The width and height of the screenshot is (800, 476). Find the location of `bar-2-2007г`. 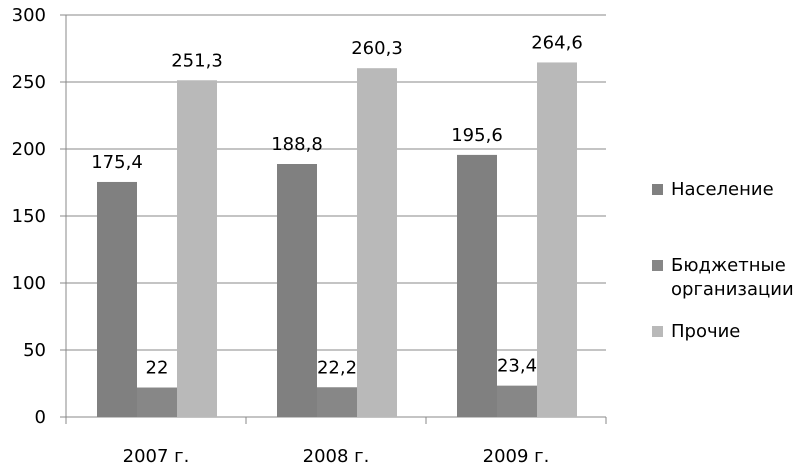

bar-2-2007г is located at coordinates (157, 402).